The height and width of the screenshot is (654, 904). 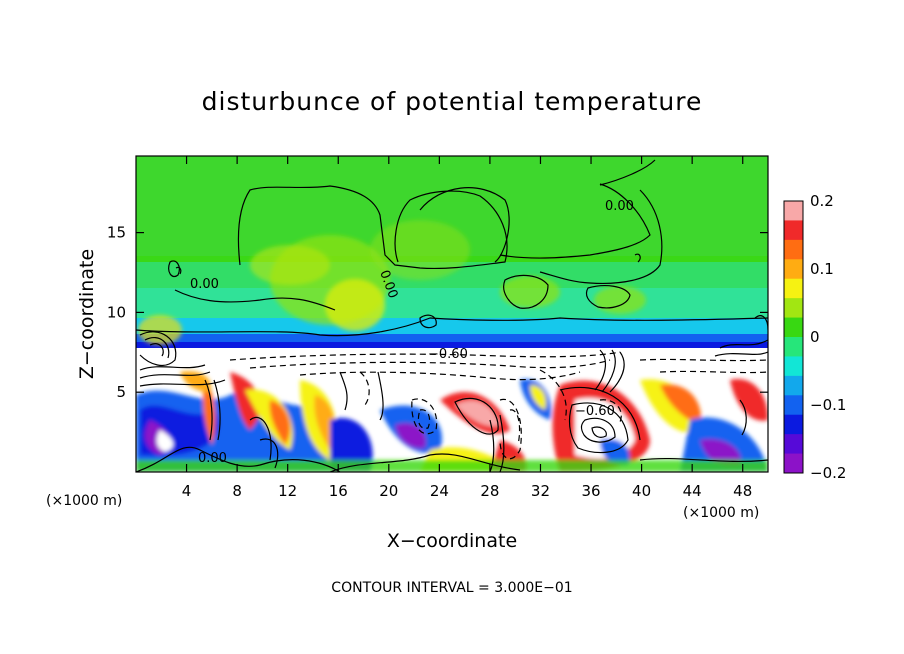 What do you see at coordinates (498, 405) in the screenshot?
I see `negative-contours` at bounding box center [498, 405].